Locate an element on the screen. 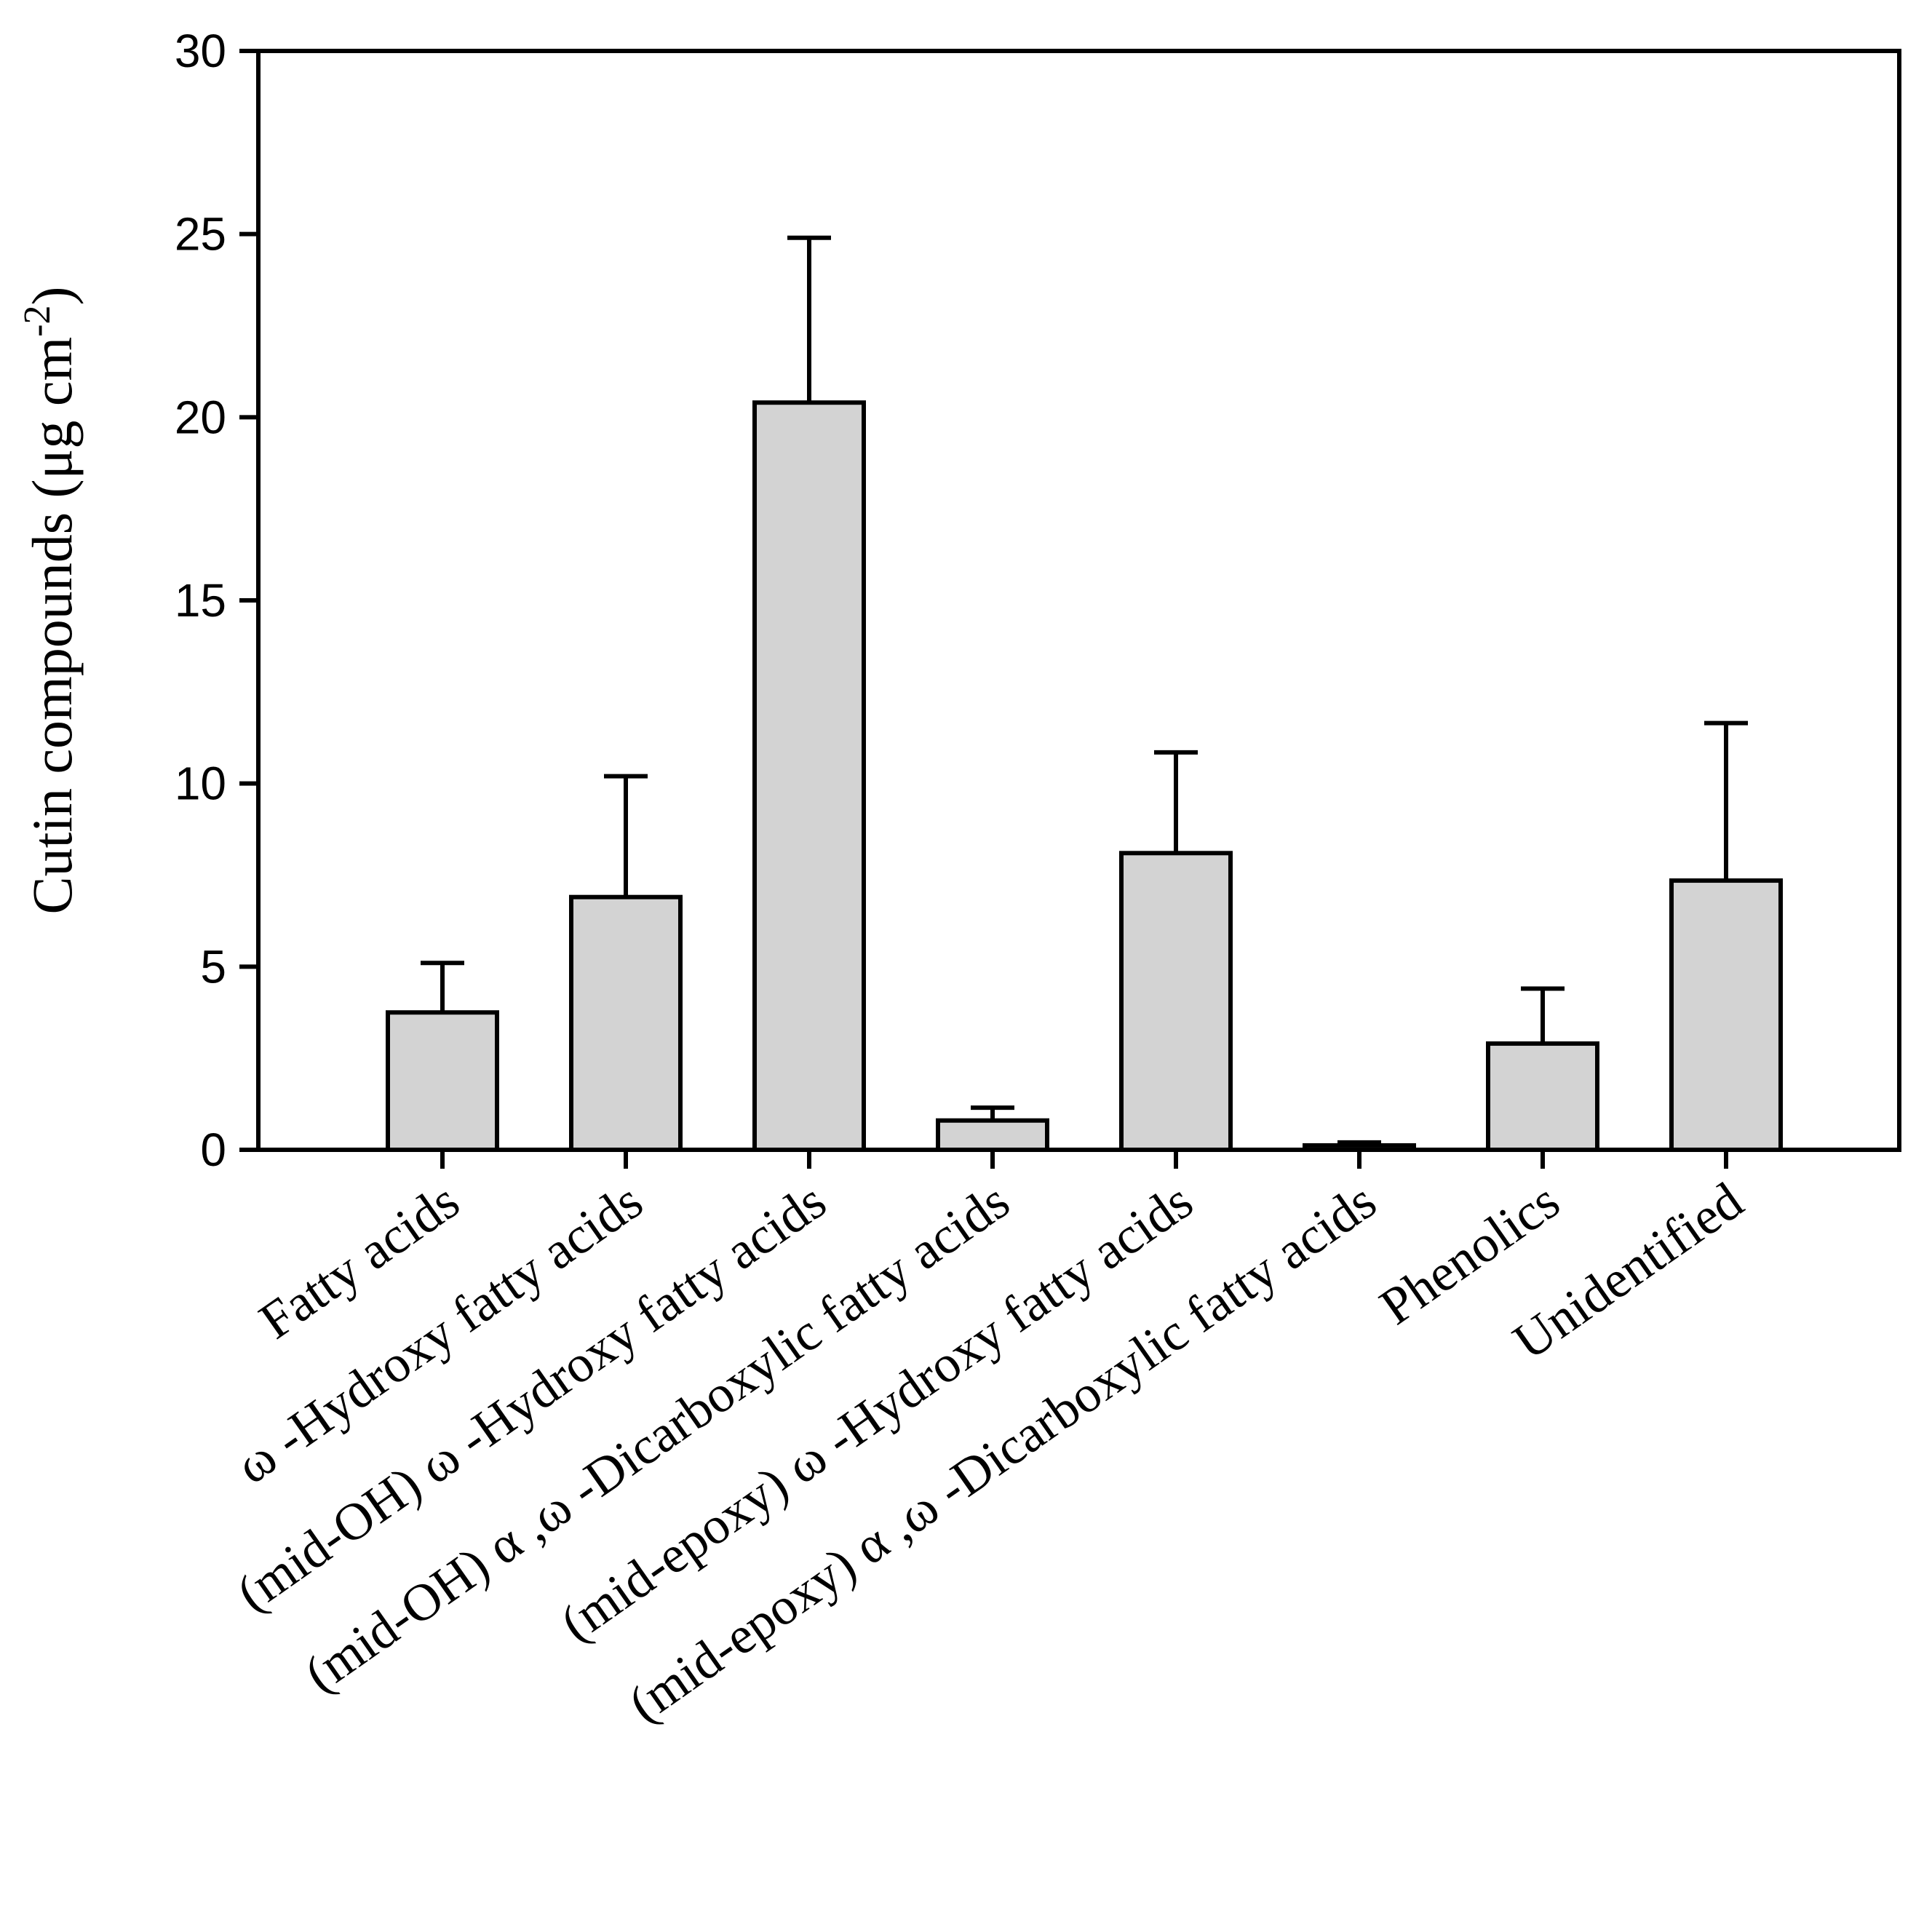 This screenshot has width=1932, height=1927. y-axis: 0 5 10 15 20 25 30 is located at coordinates (216, 600).